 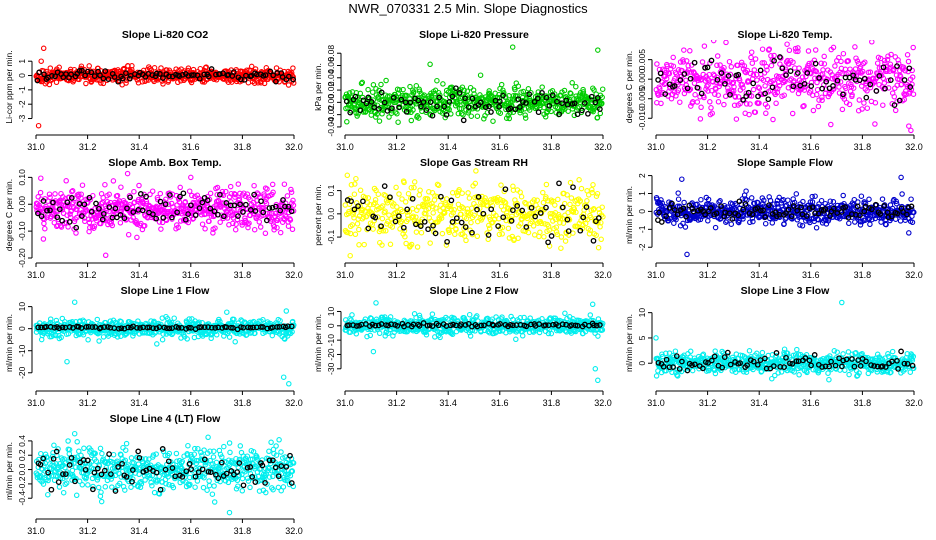 I want to click on x-tick-label: 31.4, so click(x=759, y=147).